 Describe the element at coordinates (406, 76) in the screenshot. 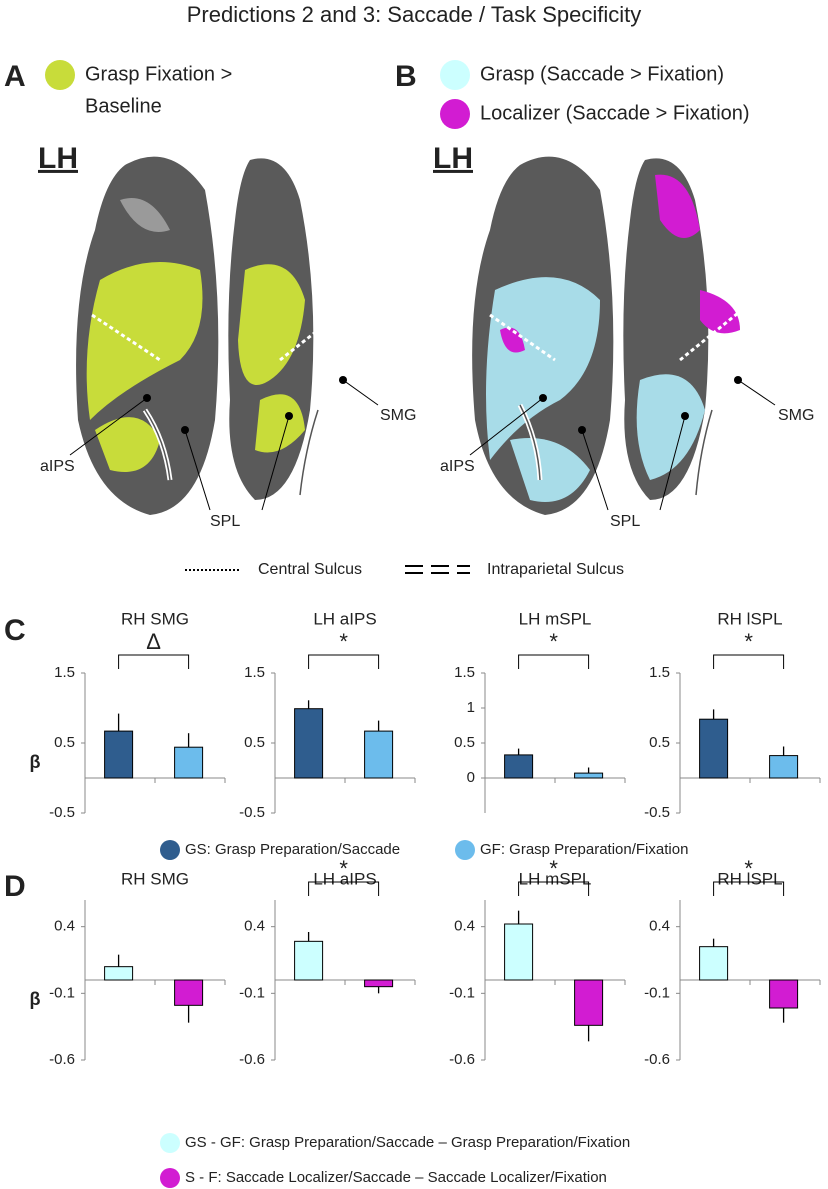

I see `panel-letter: B` at that location.